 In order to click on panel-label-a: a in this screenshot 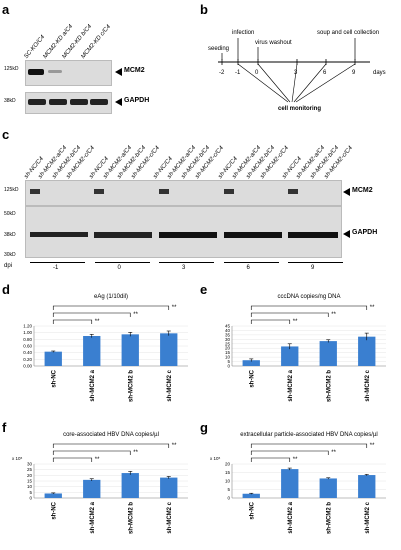, I will do `click(6, 9)`.